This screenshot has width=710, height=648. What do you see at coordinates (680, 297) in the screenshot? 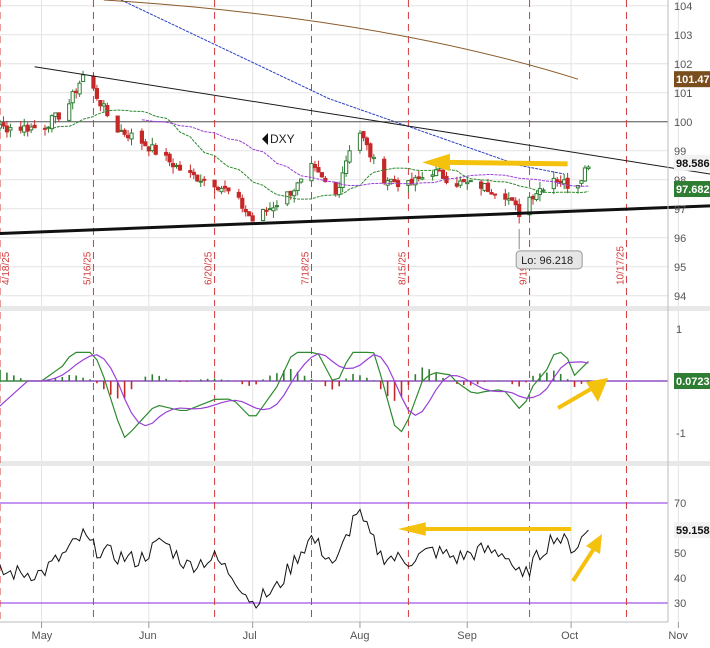
I see `price-tick-label: 94` at bounding box center [680, 297].